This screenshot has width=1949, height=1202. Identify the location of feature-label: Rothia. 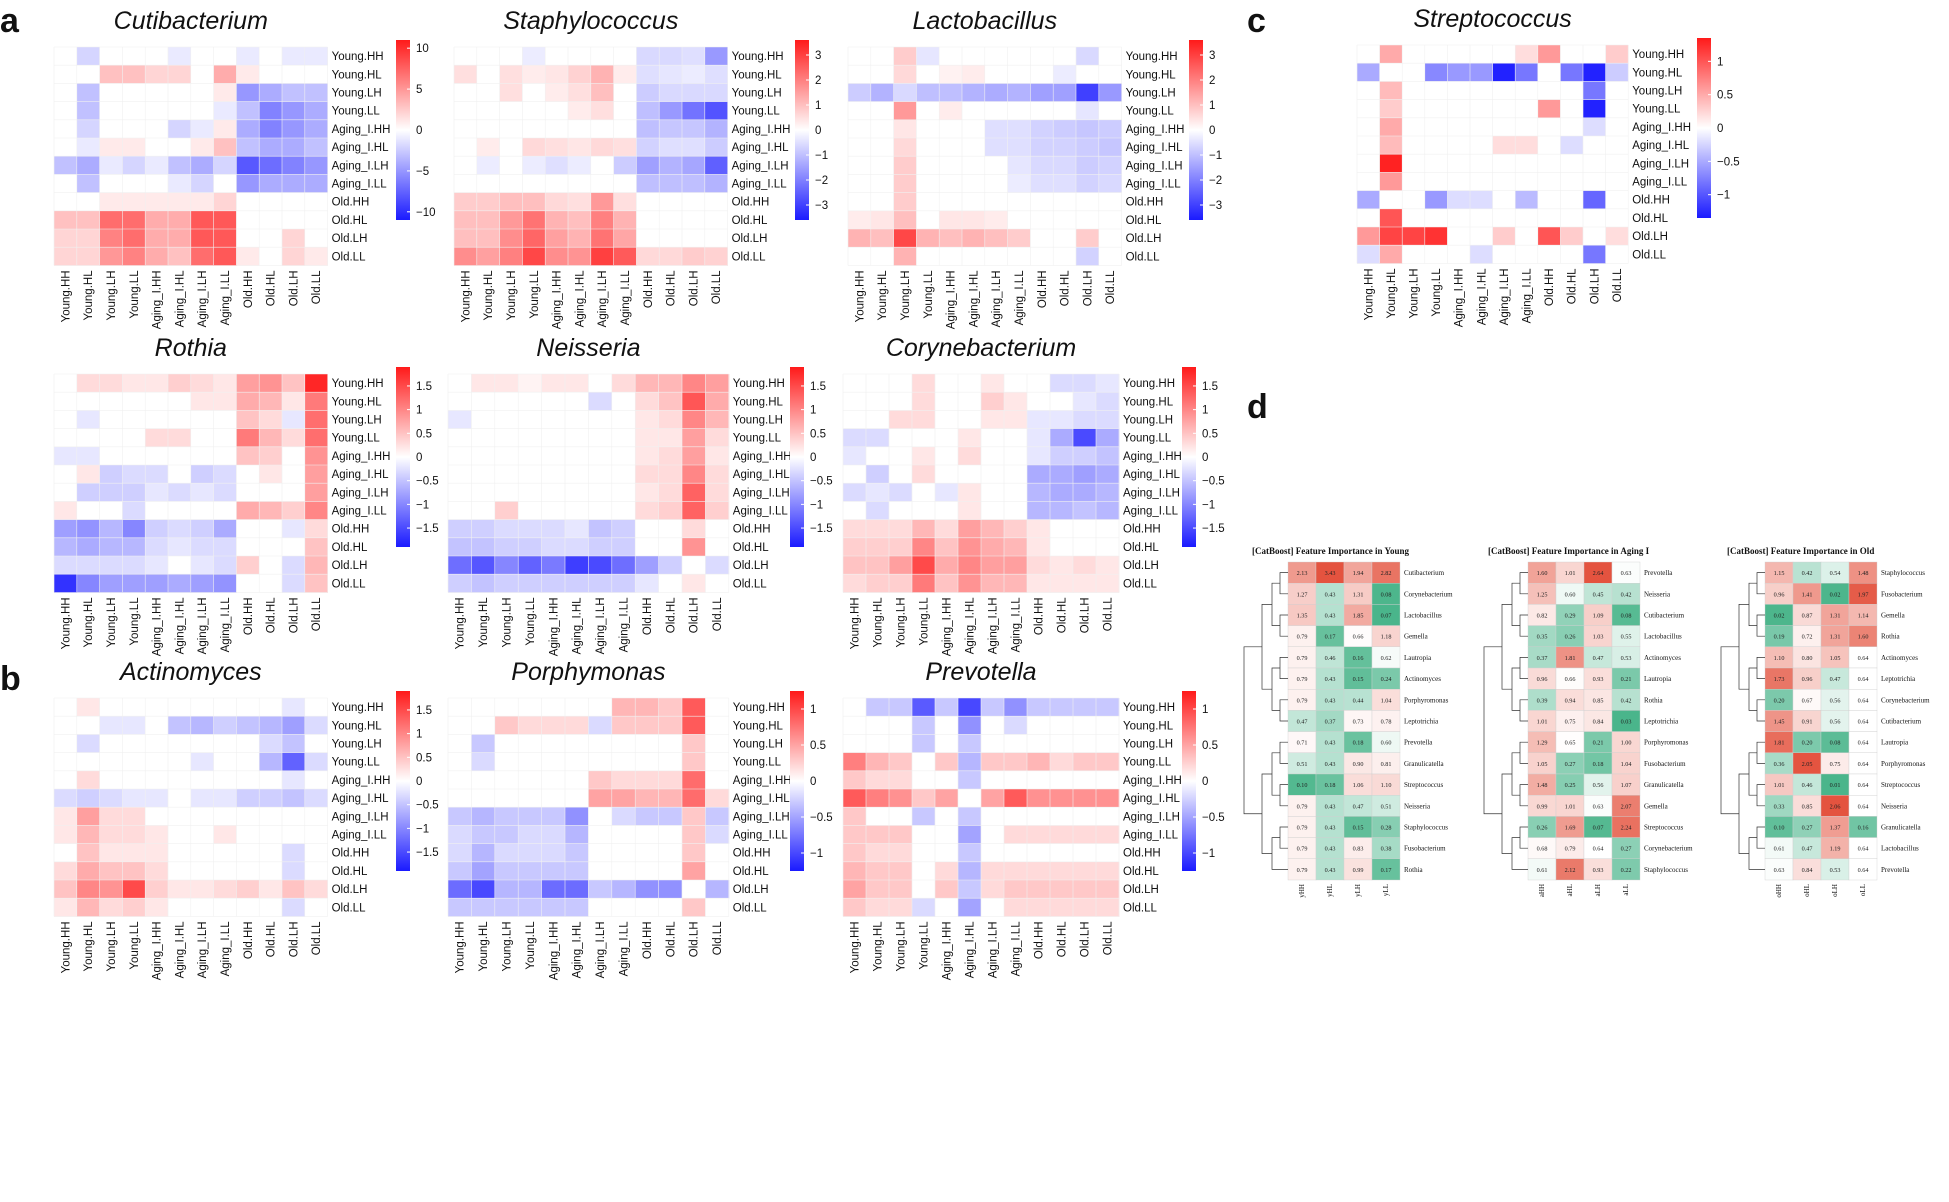
(1891, 637).